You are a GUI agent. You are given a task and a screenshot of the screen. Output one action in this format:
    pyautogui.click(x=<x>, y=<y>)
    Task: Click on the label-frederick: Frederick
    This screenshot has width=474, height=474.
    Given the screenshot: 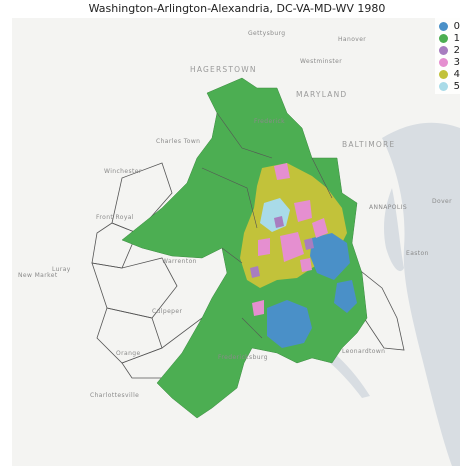 What is the action you would take?
    pyautogui.click(x=270, y=121)
    